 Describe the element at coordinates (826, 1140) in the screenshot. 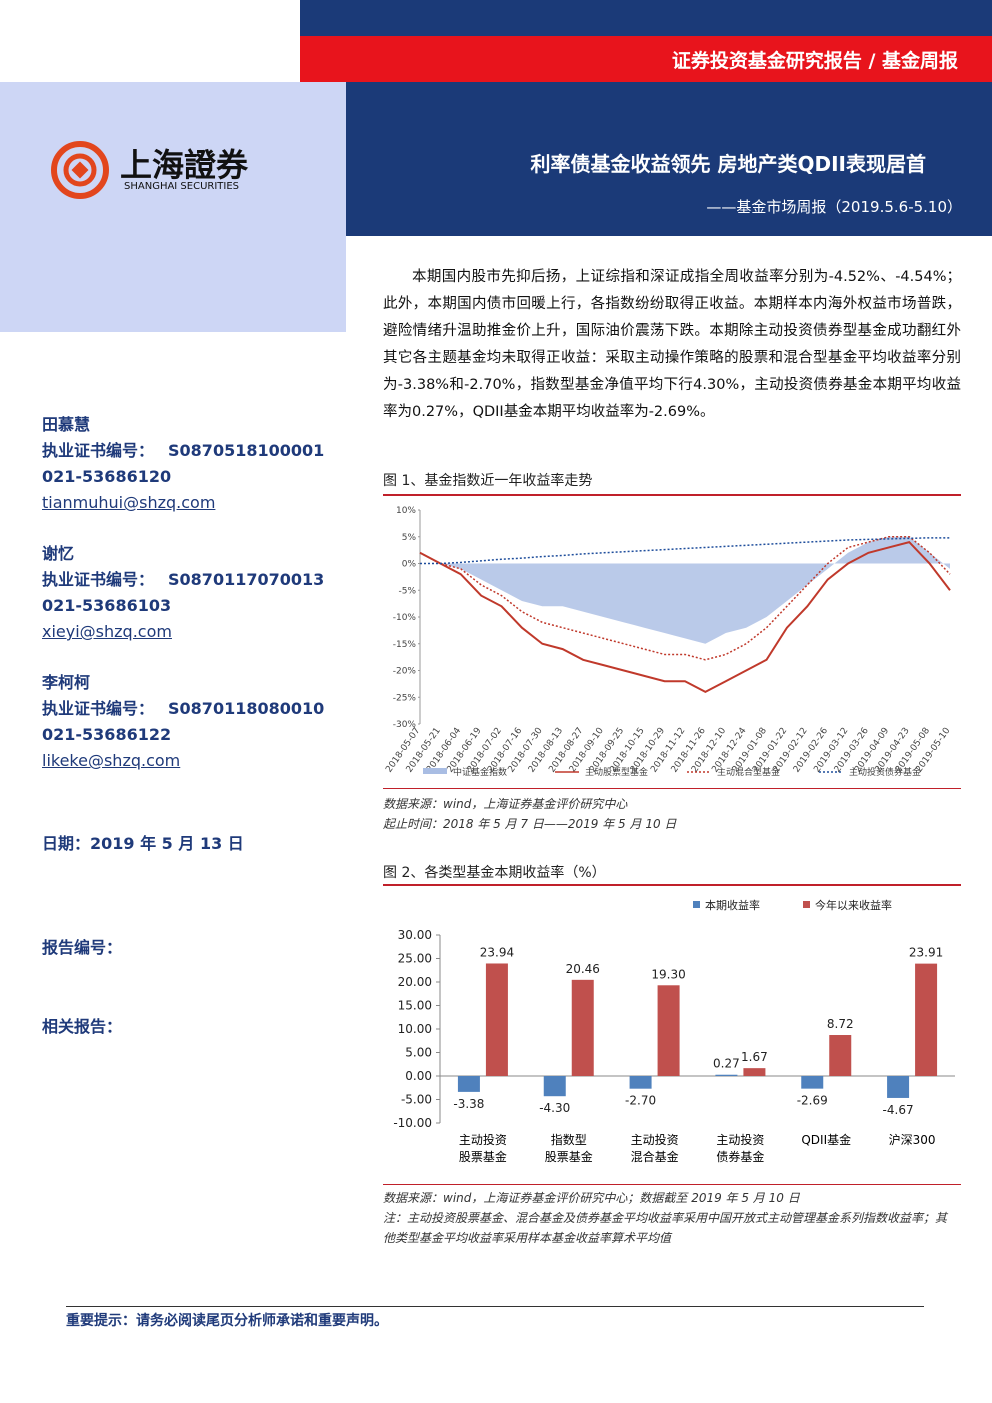

I see `x-tick-label: QDII基金` at that location.